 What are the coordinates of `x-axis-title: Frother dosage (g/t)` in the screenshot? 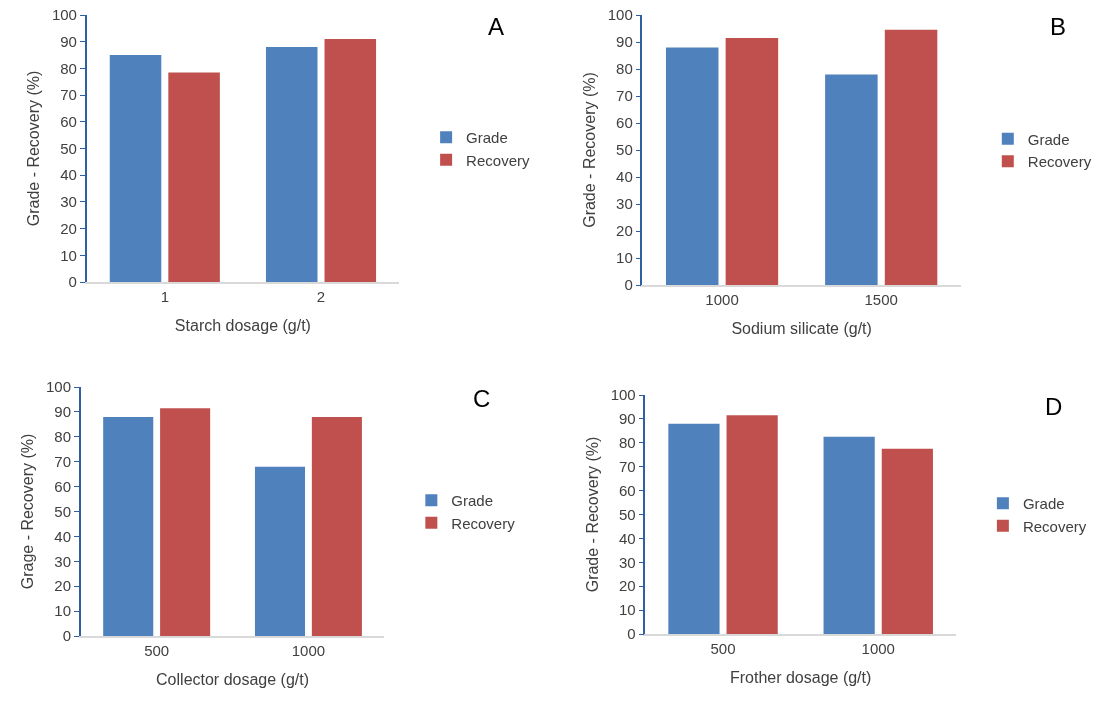 It's located at (800, 677).